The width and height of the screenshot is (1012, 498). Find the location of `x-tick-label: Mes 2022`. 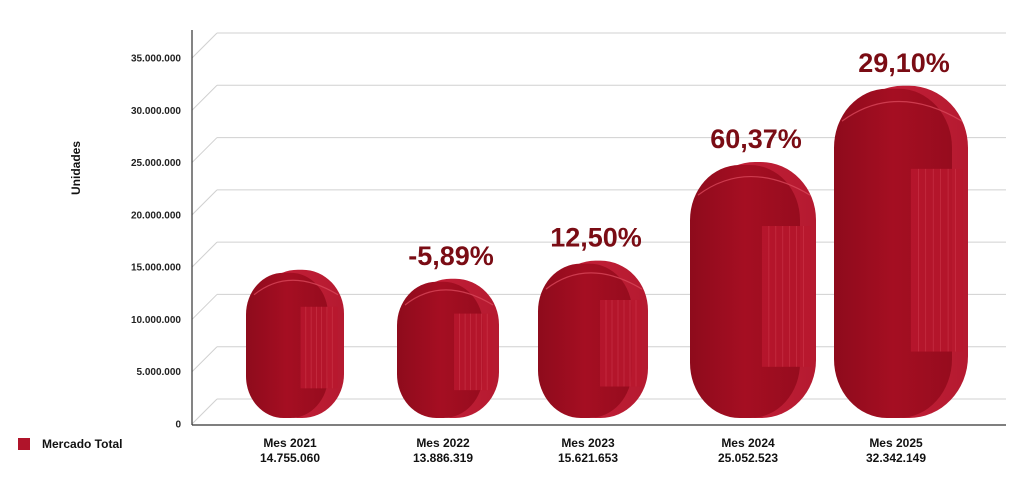

x-tick-label: Mes 2022 is located at coordinates (443, 443).